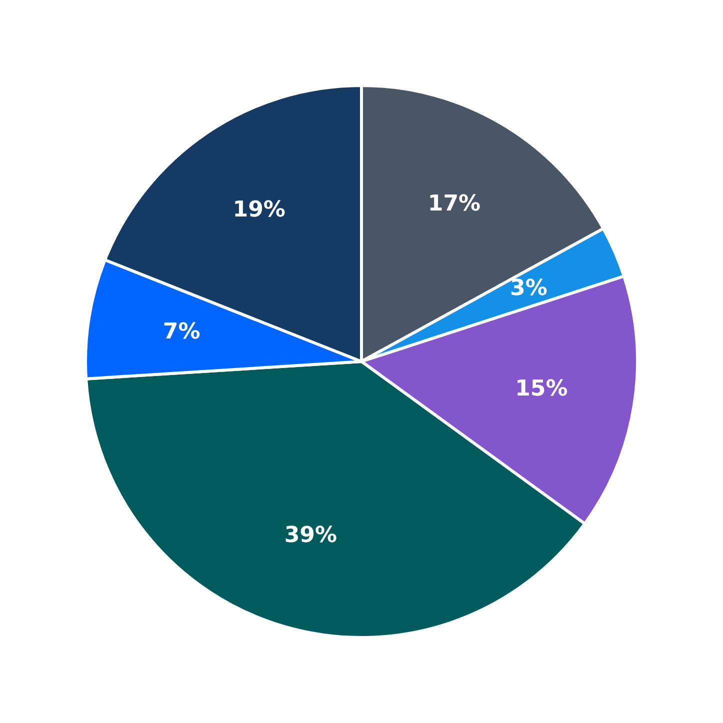 The image size is (723, 723). I want to click on data-label: 7%, so click(181, 332).